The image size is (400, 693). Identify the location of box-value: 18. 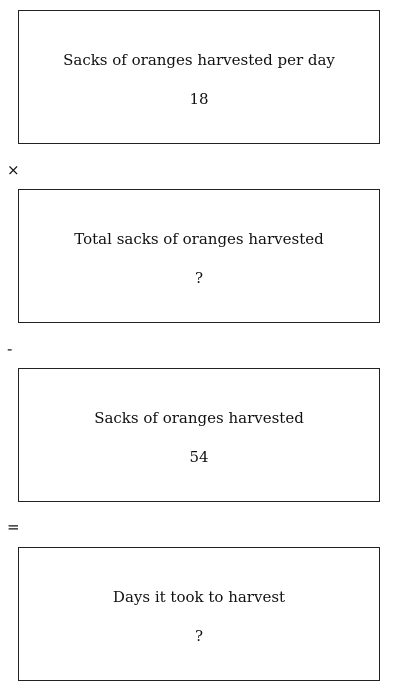
(199, 99).